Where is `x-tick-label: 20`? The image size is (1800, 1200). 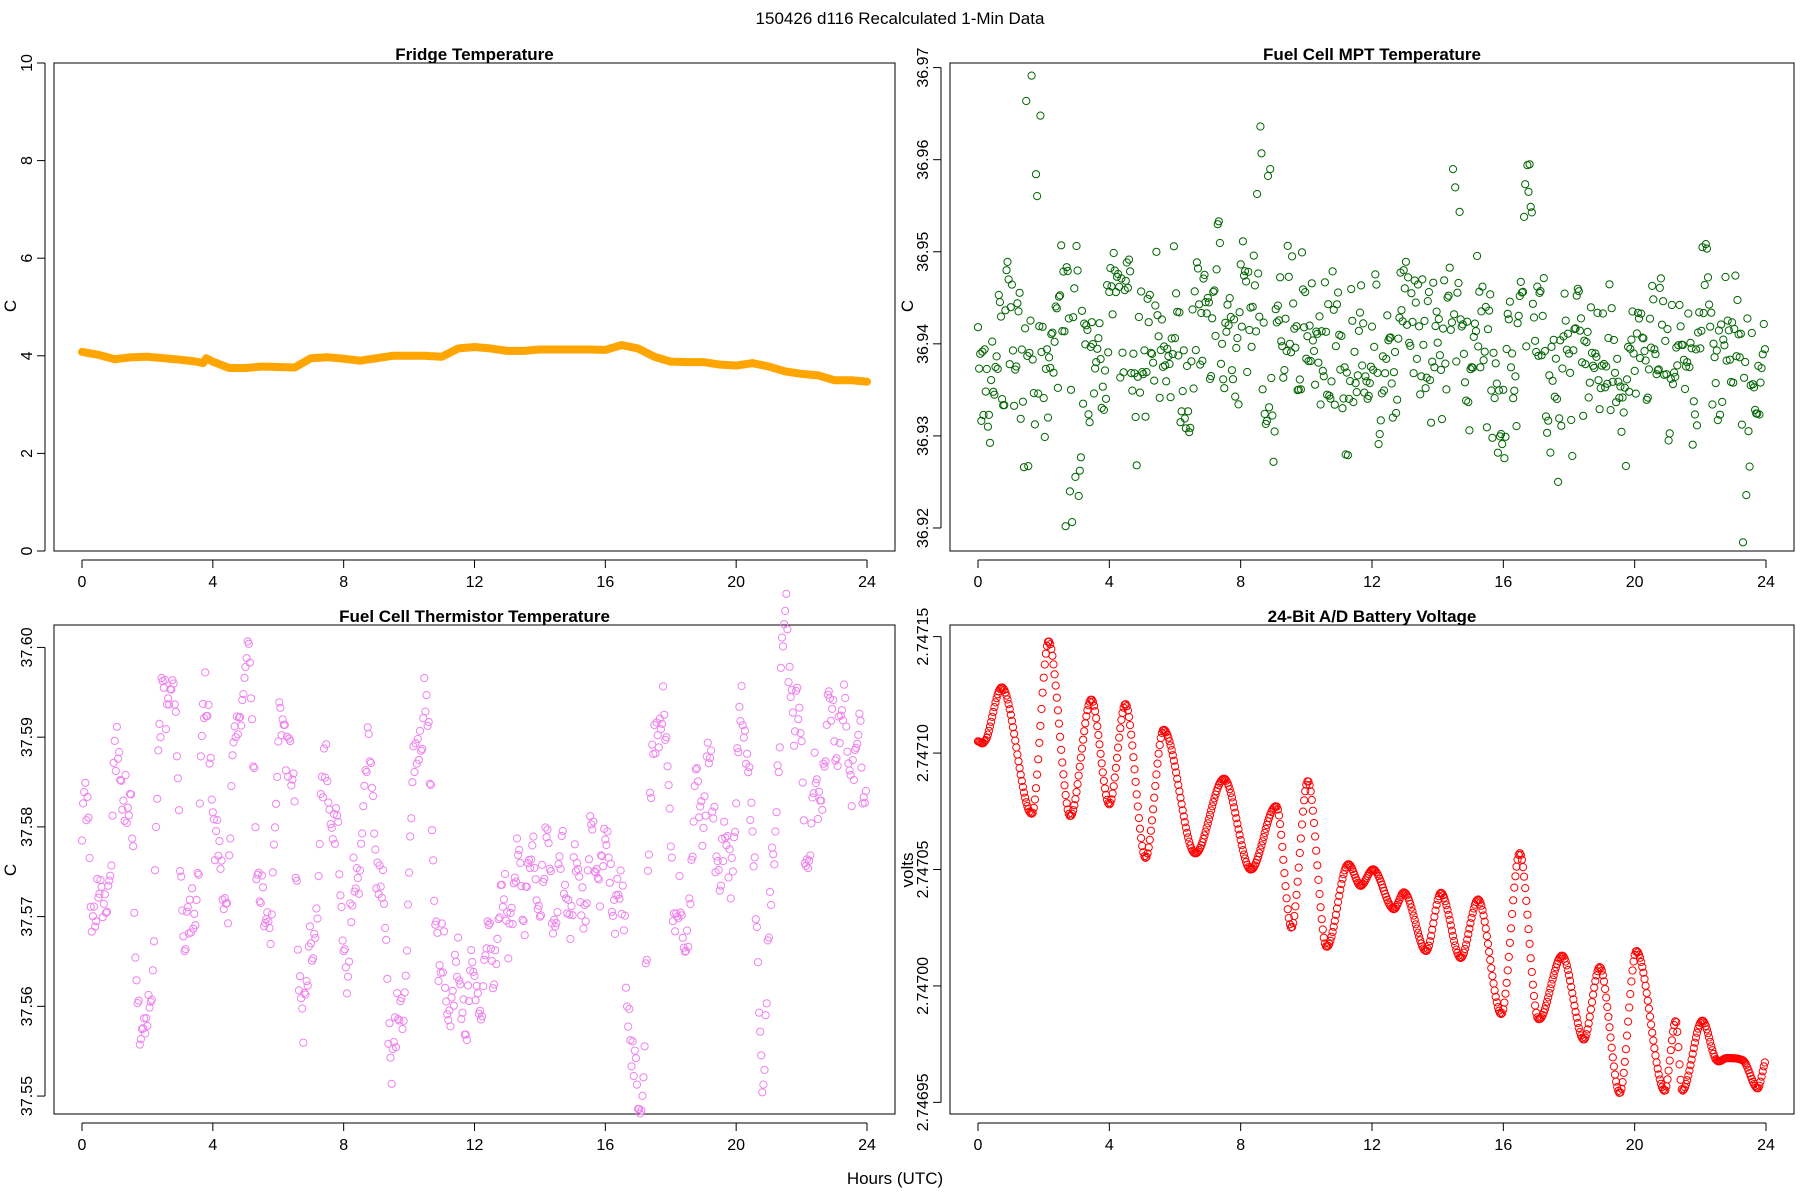
x-tick-label: 20 is located at coordinates (1635, 1145).